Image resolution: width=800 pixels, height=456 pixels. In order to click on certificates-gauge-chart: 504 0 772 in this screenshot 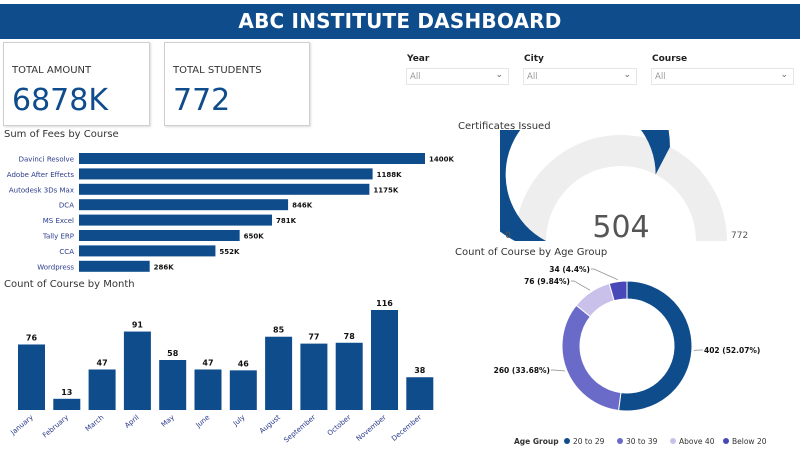, I will do `click(624, 187)`.